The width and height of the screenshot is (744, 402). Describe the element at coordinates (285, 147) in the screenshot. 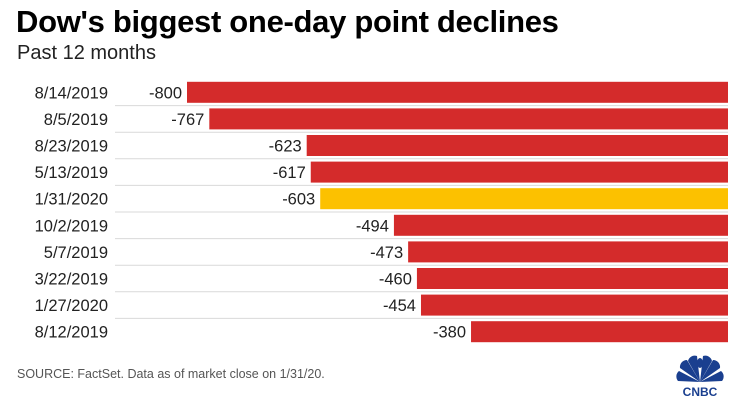

I see `value-label: -623` at that location.